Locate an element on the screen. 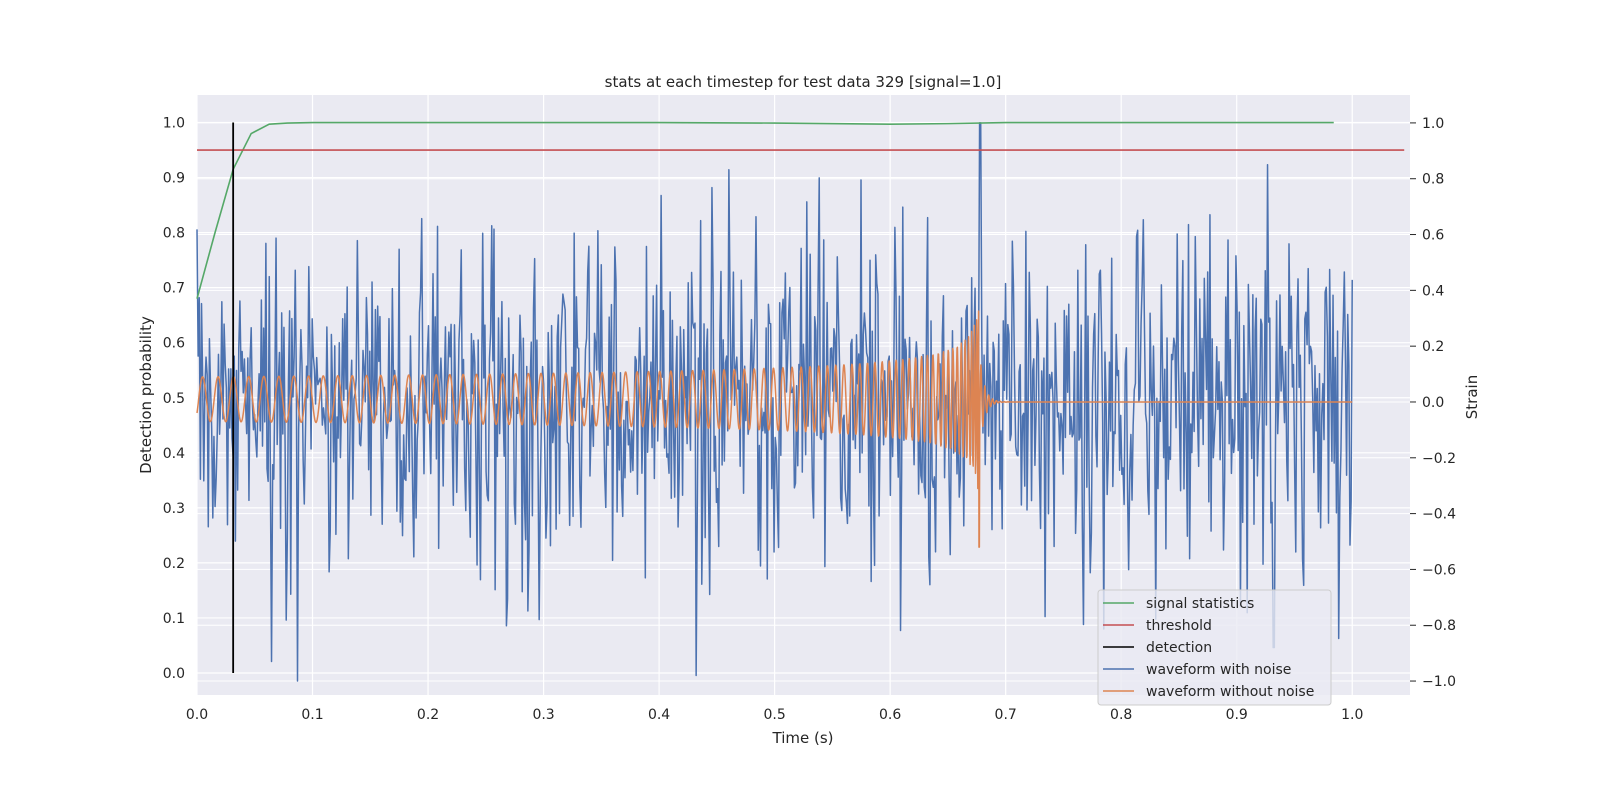 The image size is (1600, 800). y-right-tick-label: 0.8 is located at coordinates (1433, 180).